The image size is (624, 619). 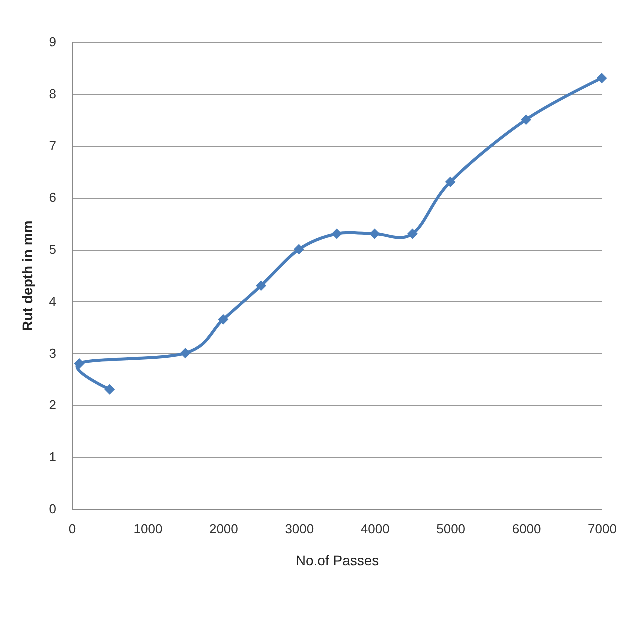 I want to click on x-tick-label: 5000, so click(x=451, y=529).